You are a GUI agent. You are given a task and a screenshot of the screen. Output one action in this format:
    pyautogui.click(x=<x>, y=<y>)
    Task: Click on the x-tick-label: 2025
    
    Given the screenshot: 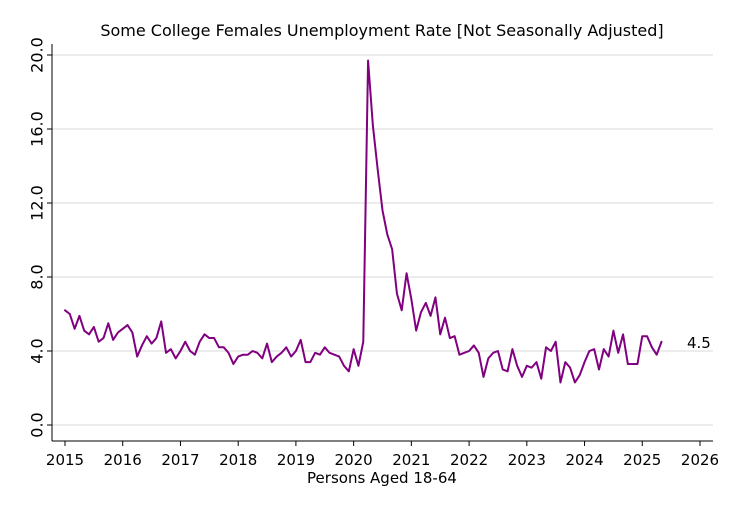 What is the action you would take?
    pyautogui.click(x=642, y=460)
    